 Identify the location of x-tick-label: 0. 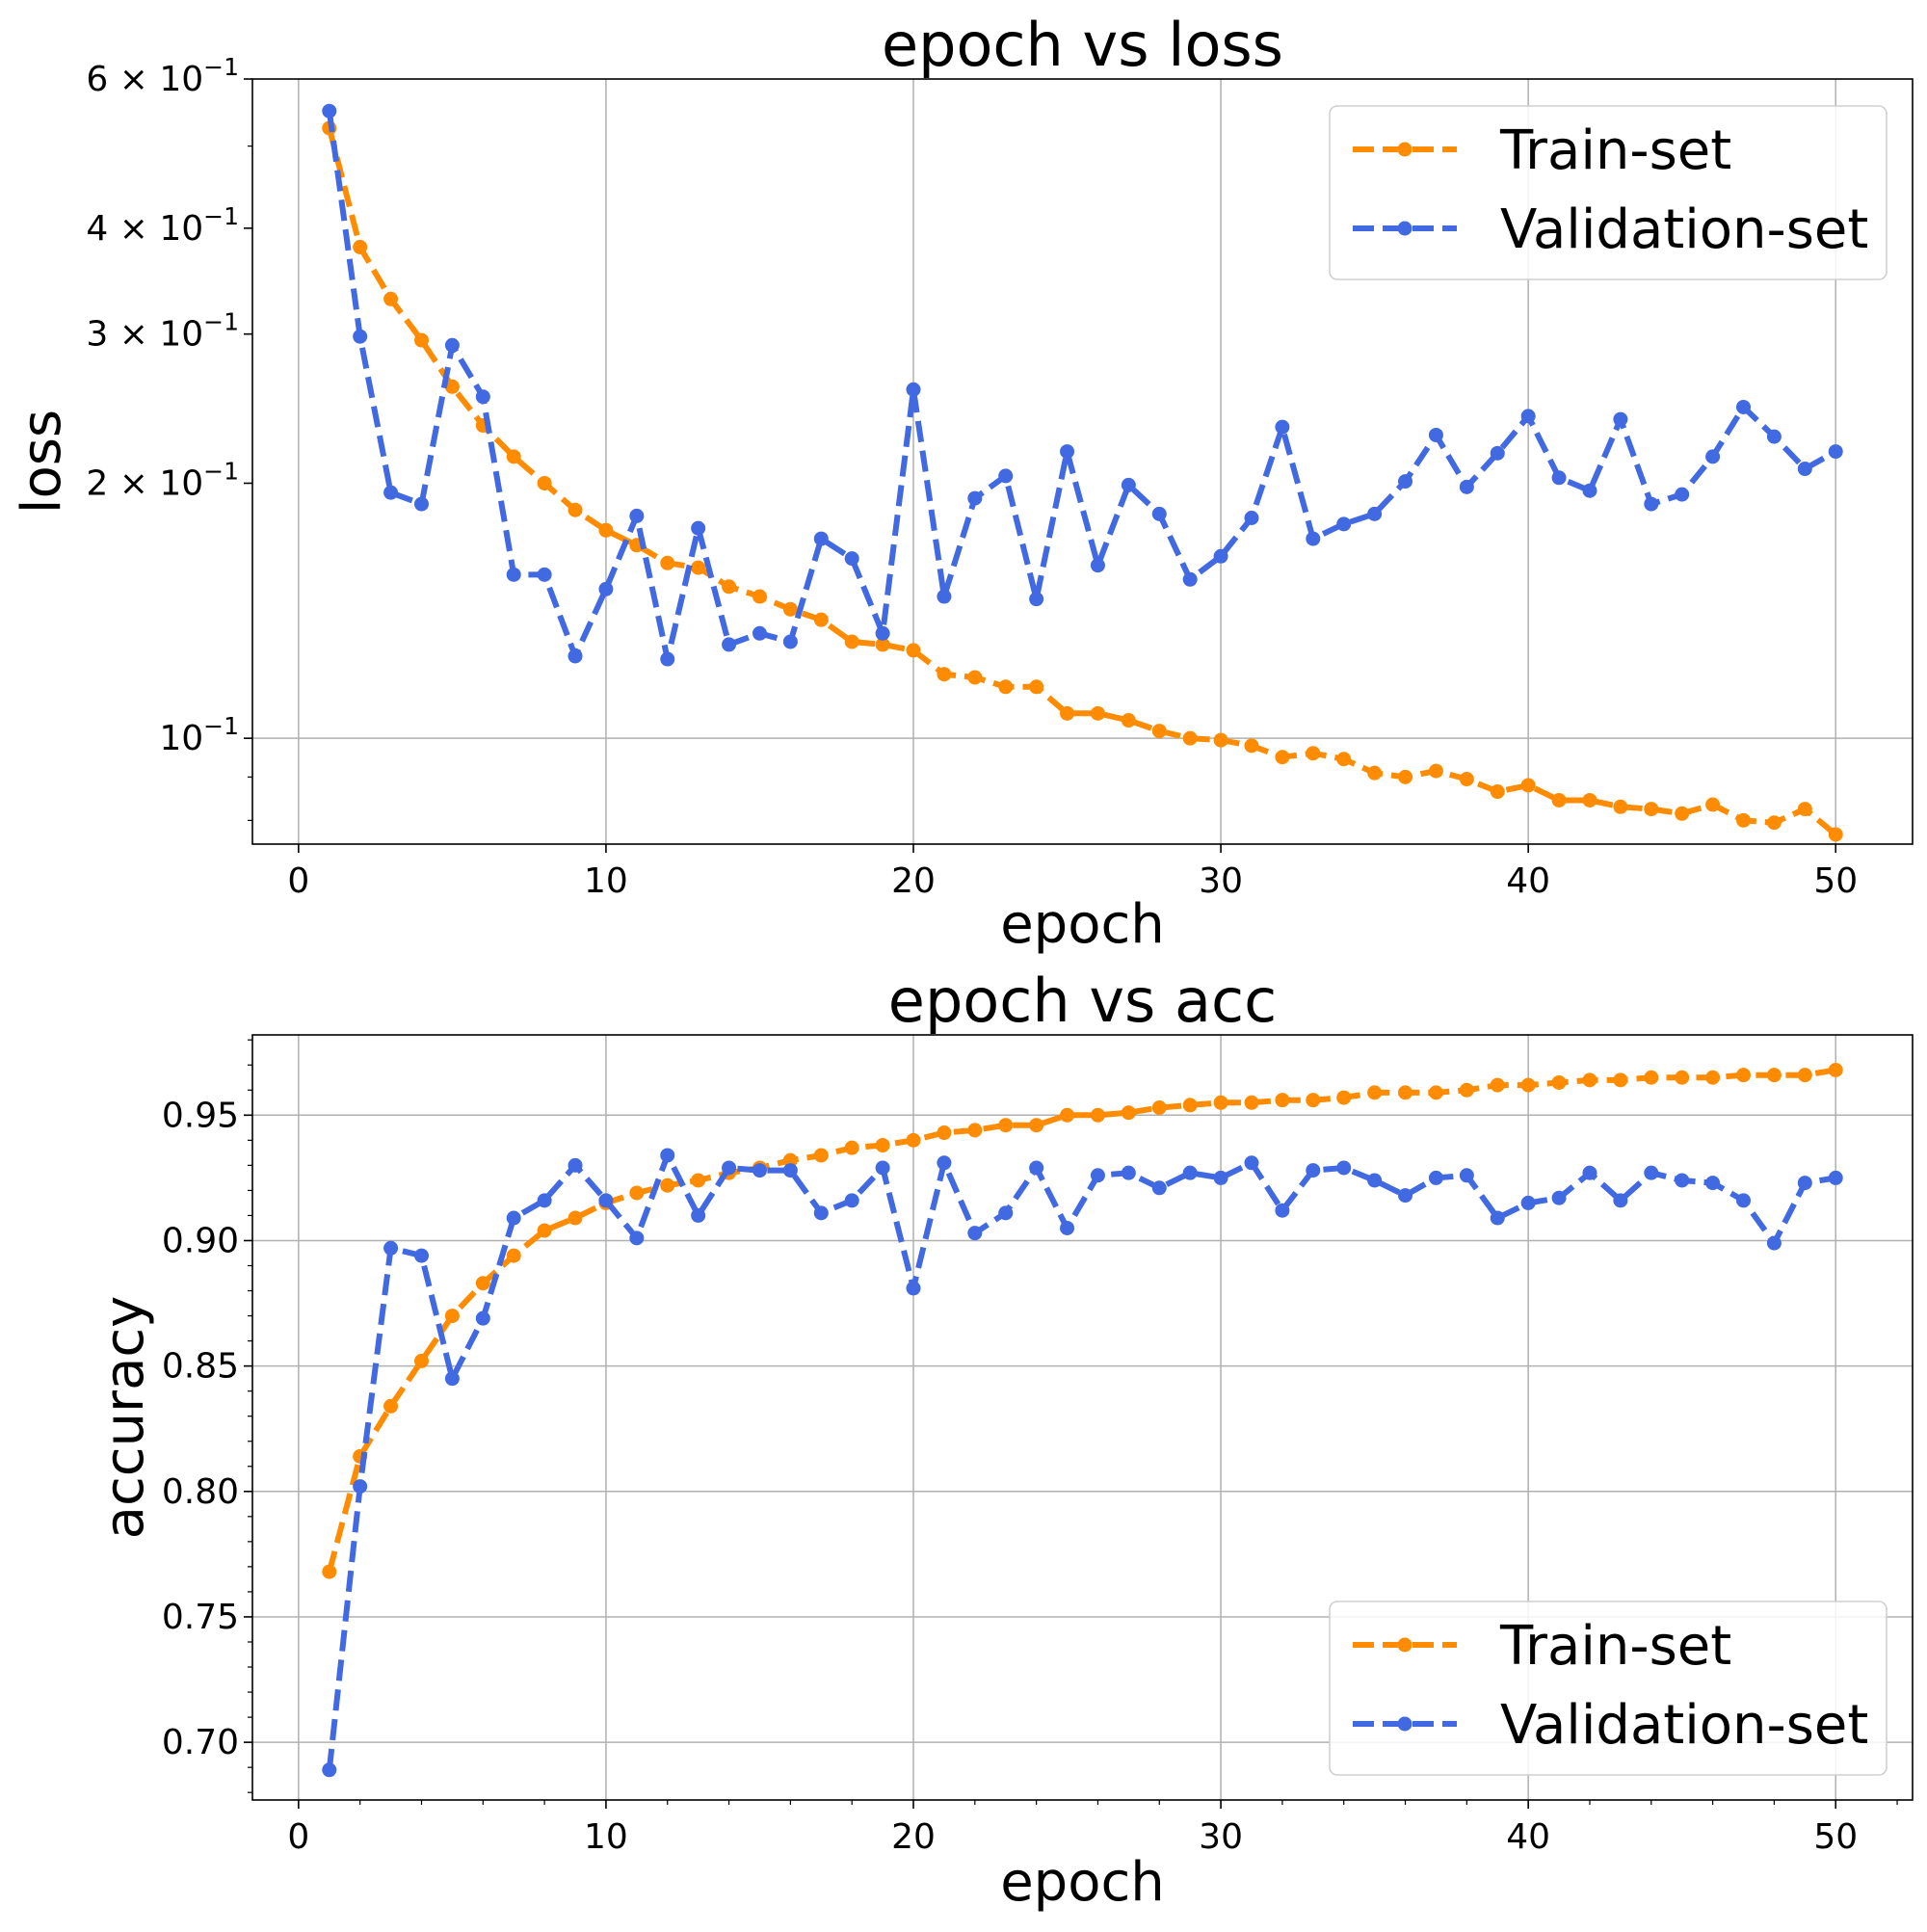
(298, 881).